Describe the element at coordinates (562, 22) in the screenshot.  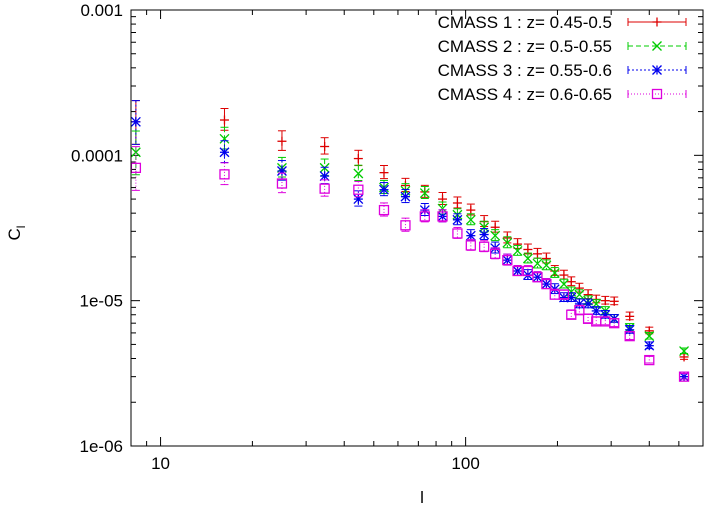
I see `legend-entry-1: CMASS 1 : z= 0.45-0.5` at that location.